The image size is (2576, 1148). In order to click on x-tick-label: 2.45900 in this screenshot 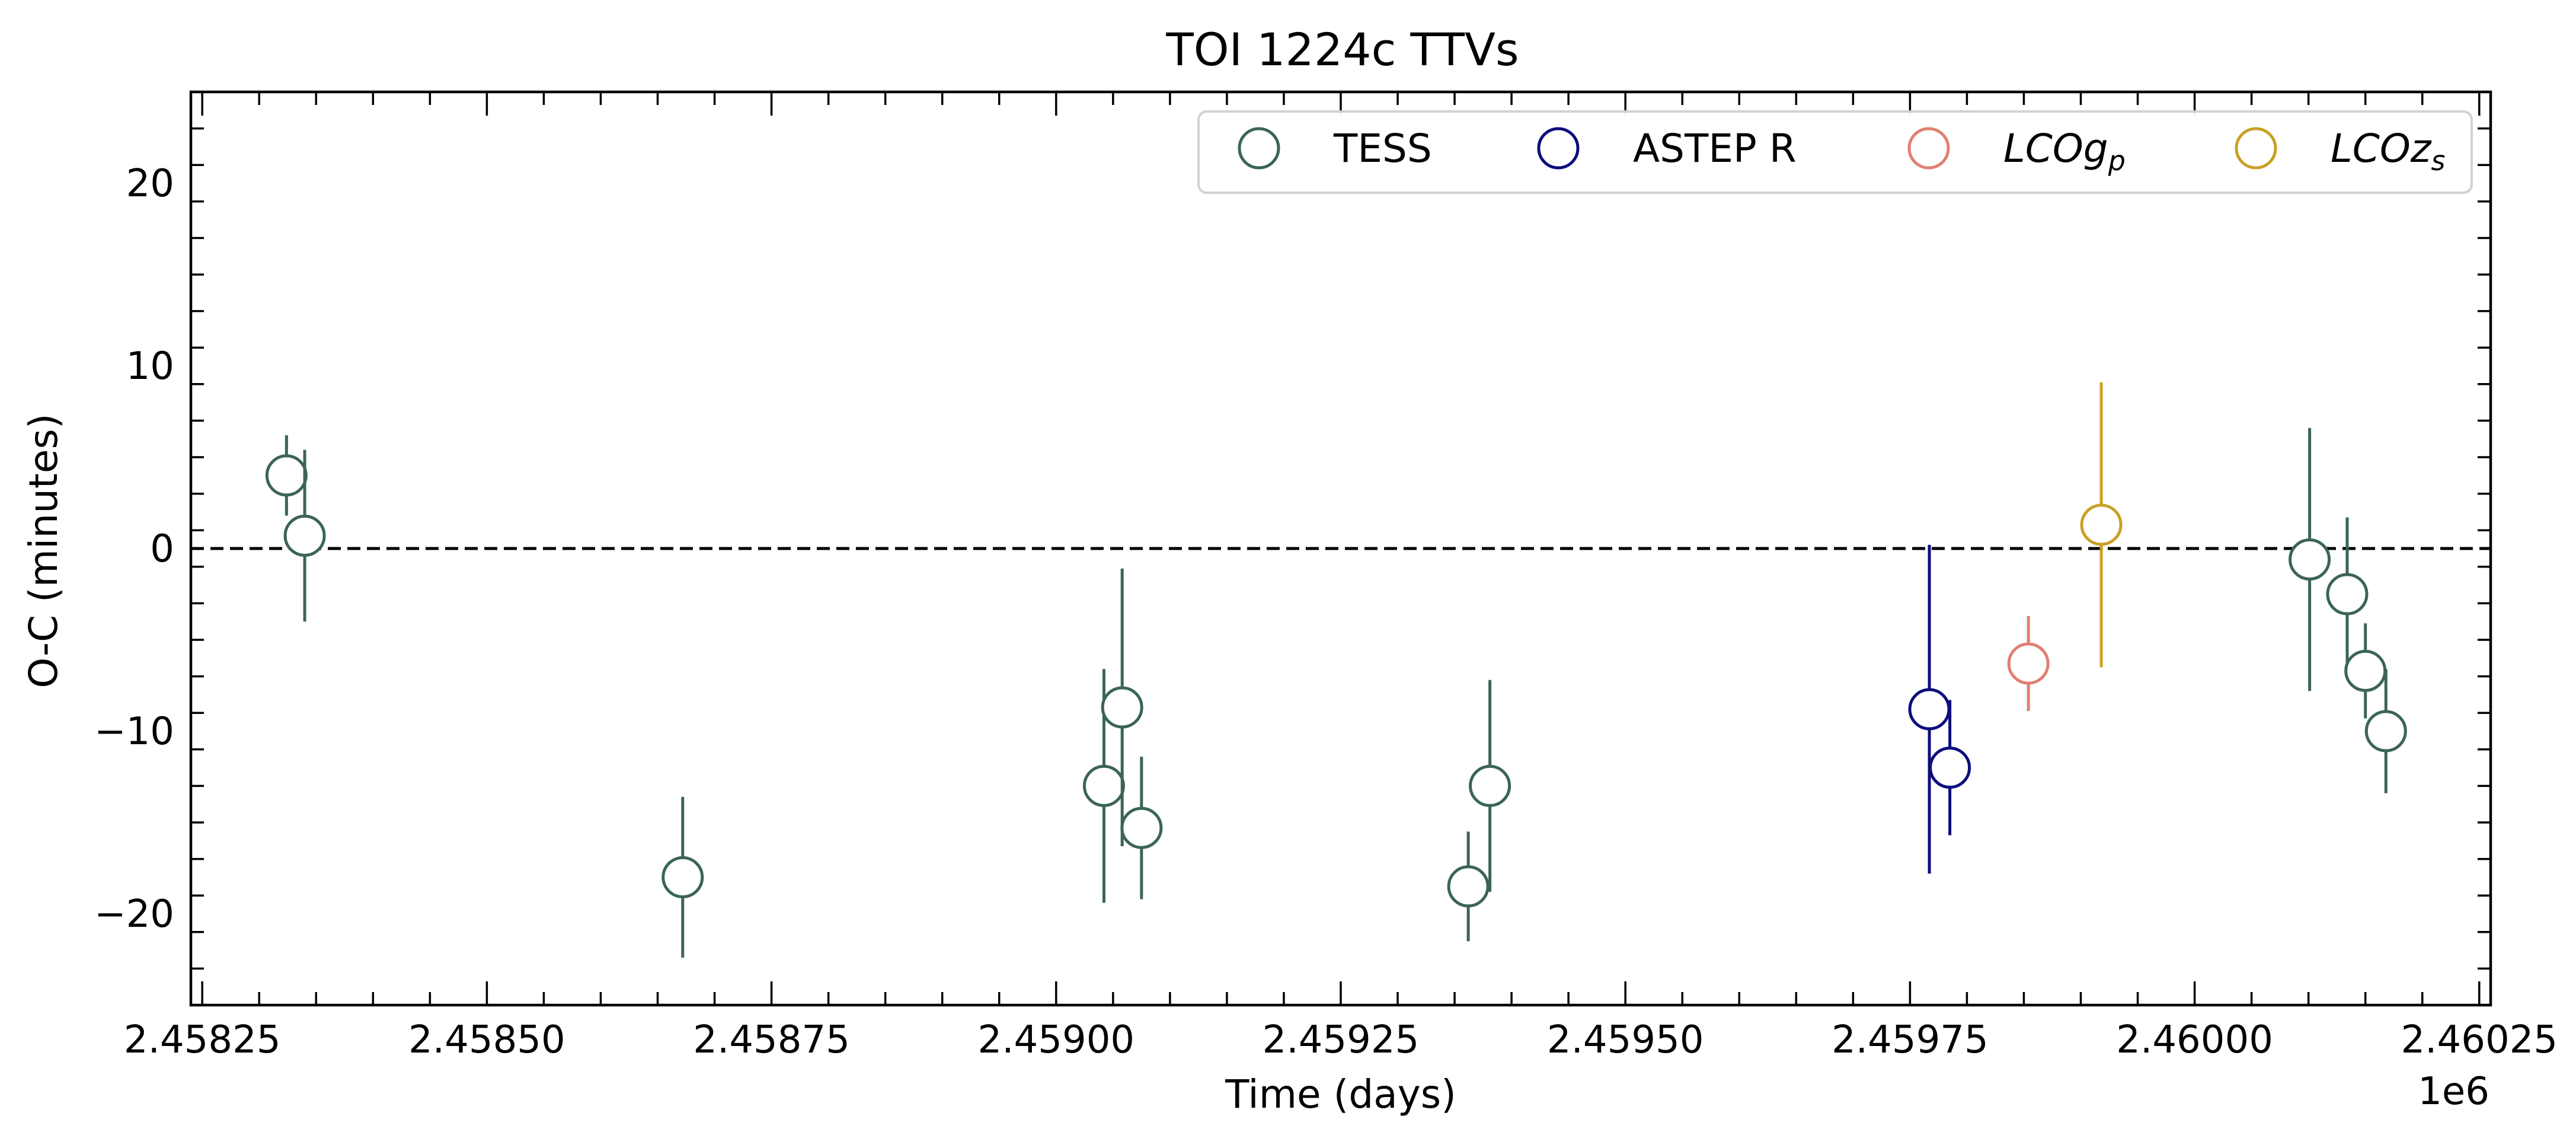, I will do `click(1055, 1040)`.